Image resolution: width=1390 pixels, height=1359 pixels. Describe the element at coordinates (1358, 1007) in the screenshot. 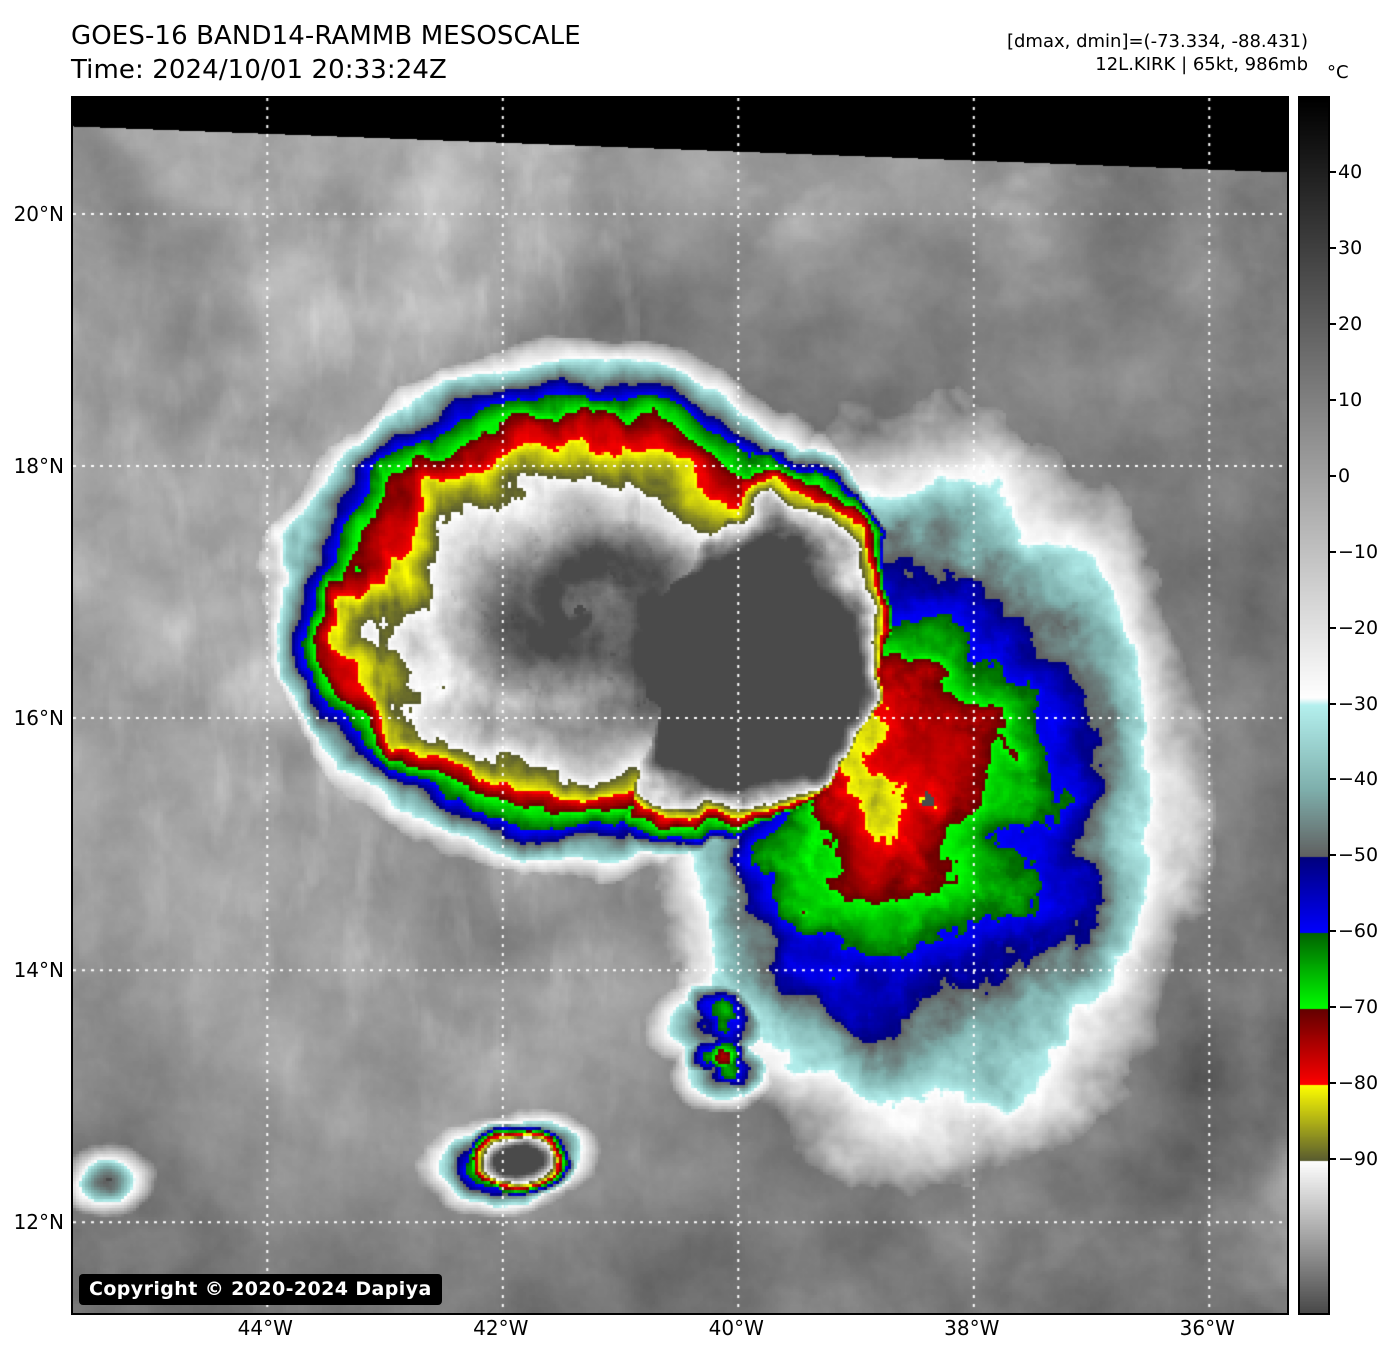

I see `colorbar-tick-label: −70` at that location.